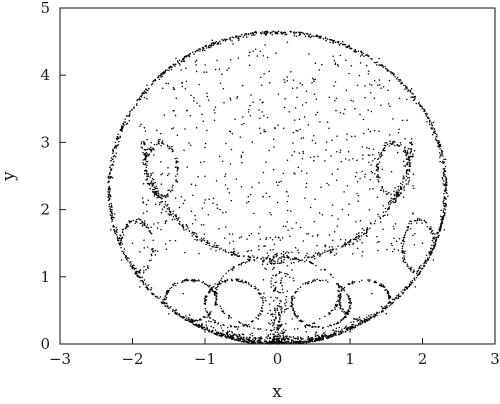  Describe the element at coordinates (45, 75) in the screenshot. I see `y-tick-label: 4` at that location.